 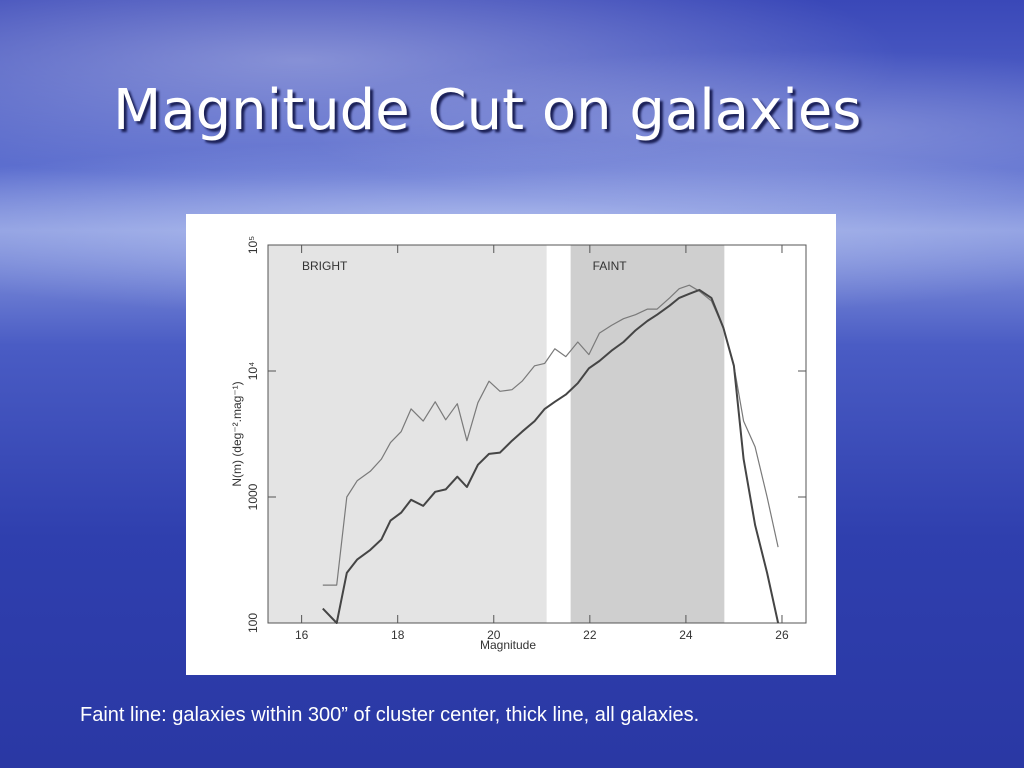 I want to click on y-tick-label: 100, so click(x=253, y=623).